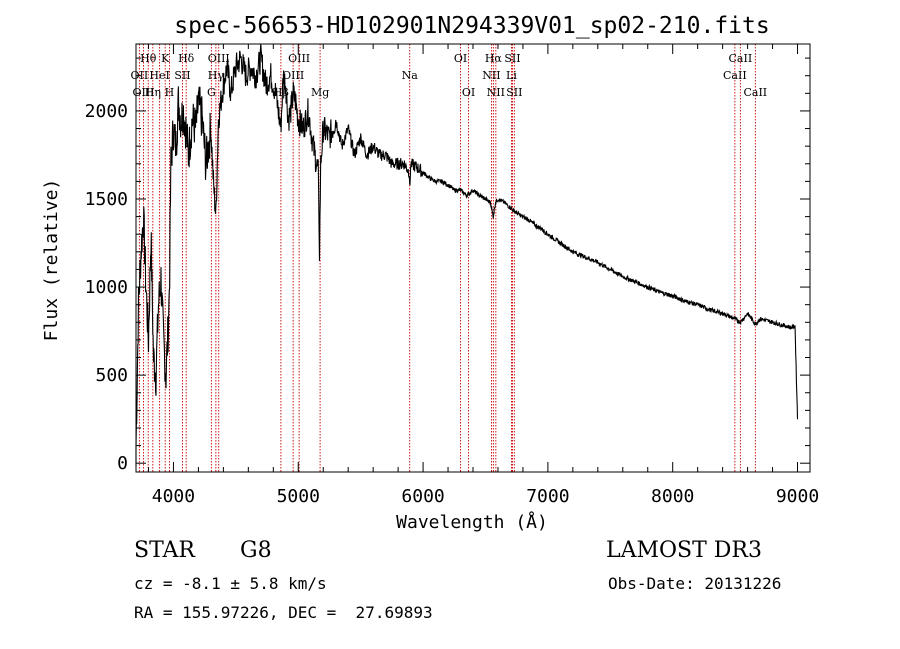 The width and height of the screenshot is (900, 649). I want to click on object-class: STAR, so click(164, 550).